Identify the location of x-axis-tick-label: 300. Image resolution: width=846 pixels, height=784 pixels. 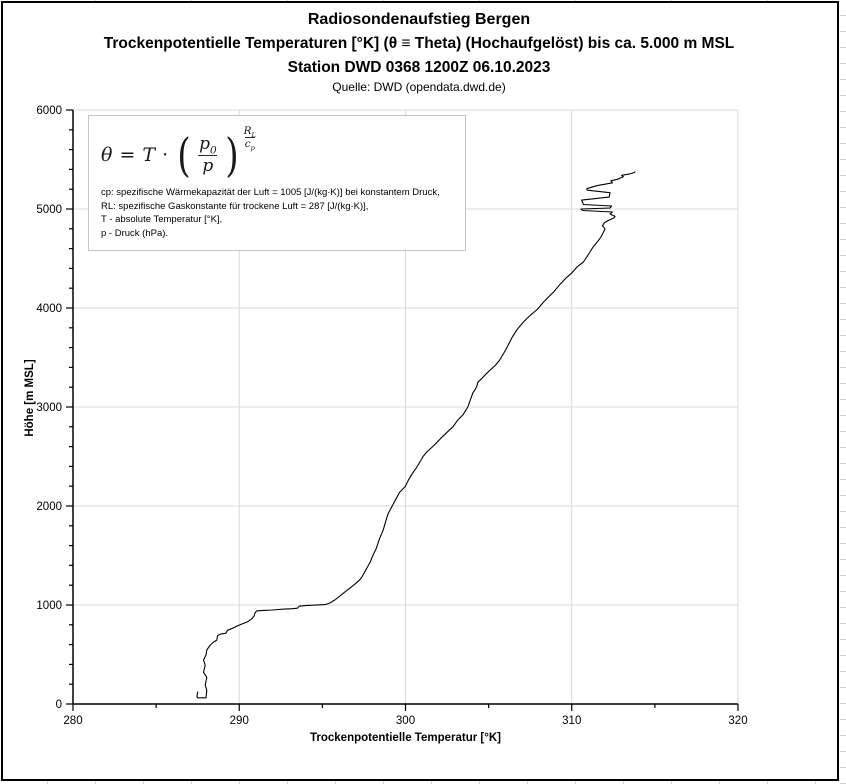
(405, 721).